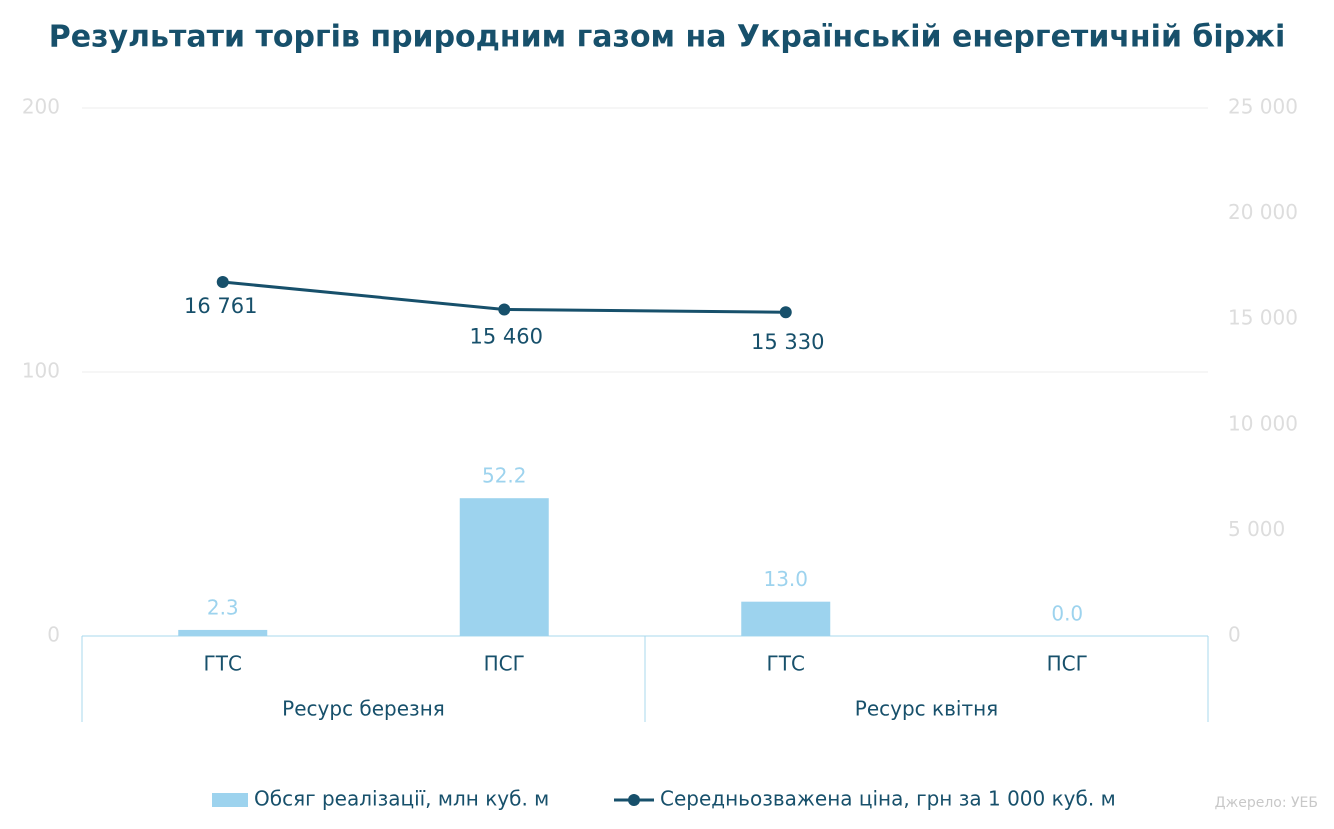 The height and width of the screenshot is (829, 1334). What do you see at coordinates (926, 709) in the screenshot?
I see `group-label: Ресурс квітня` at bounding box center [926, 709].